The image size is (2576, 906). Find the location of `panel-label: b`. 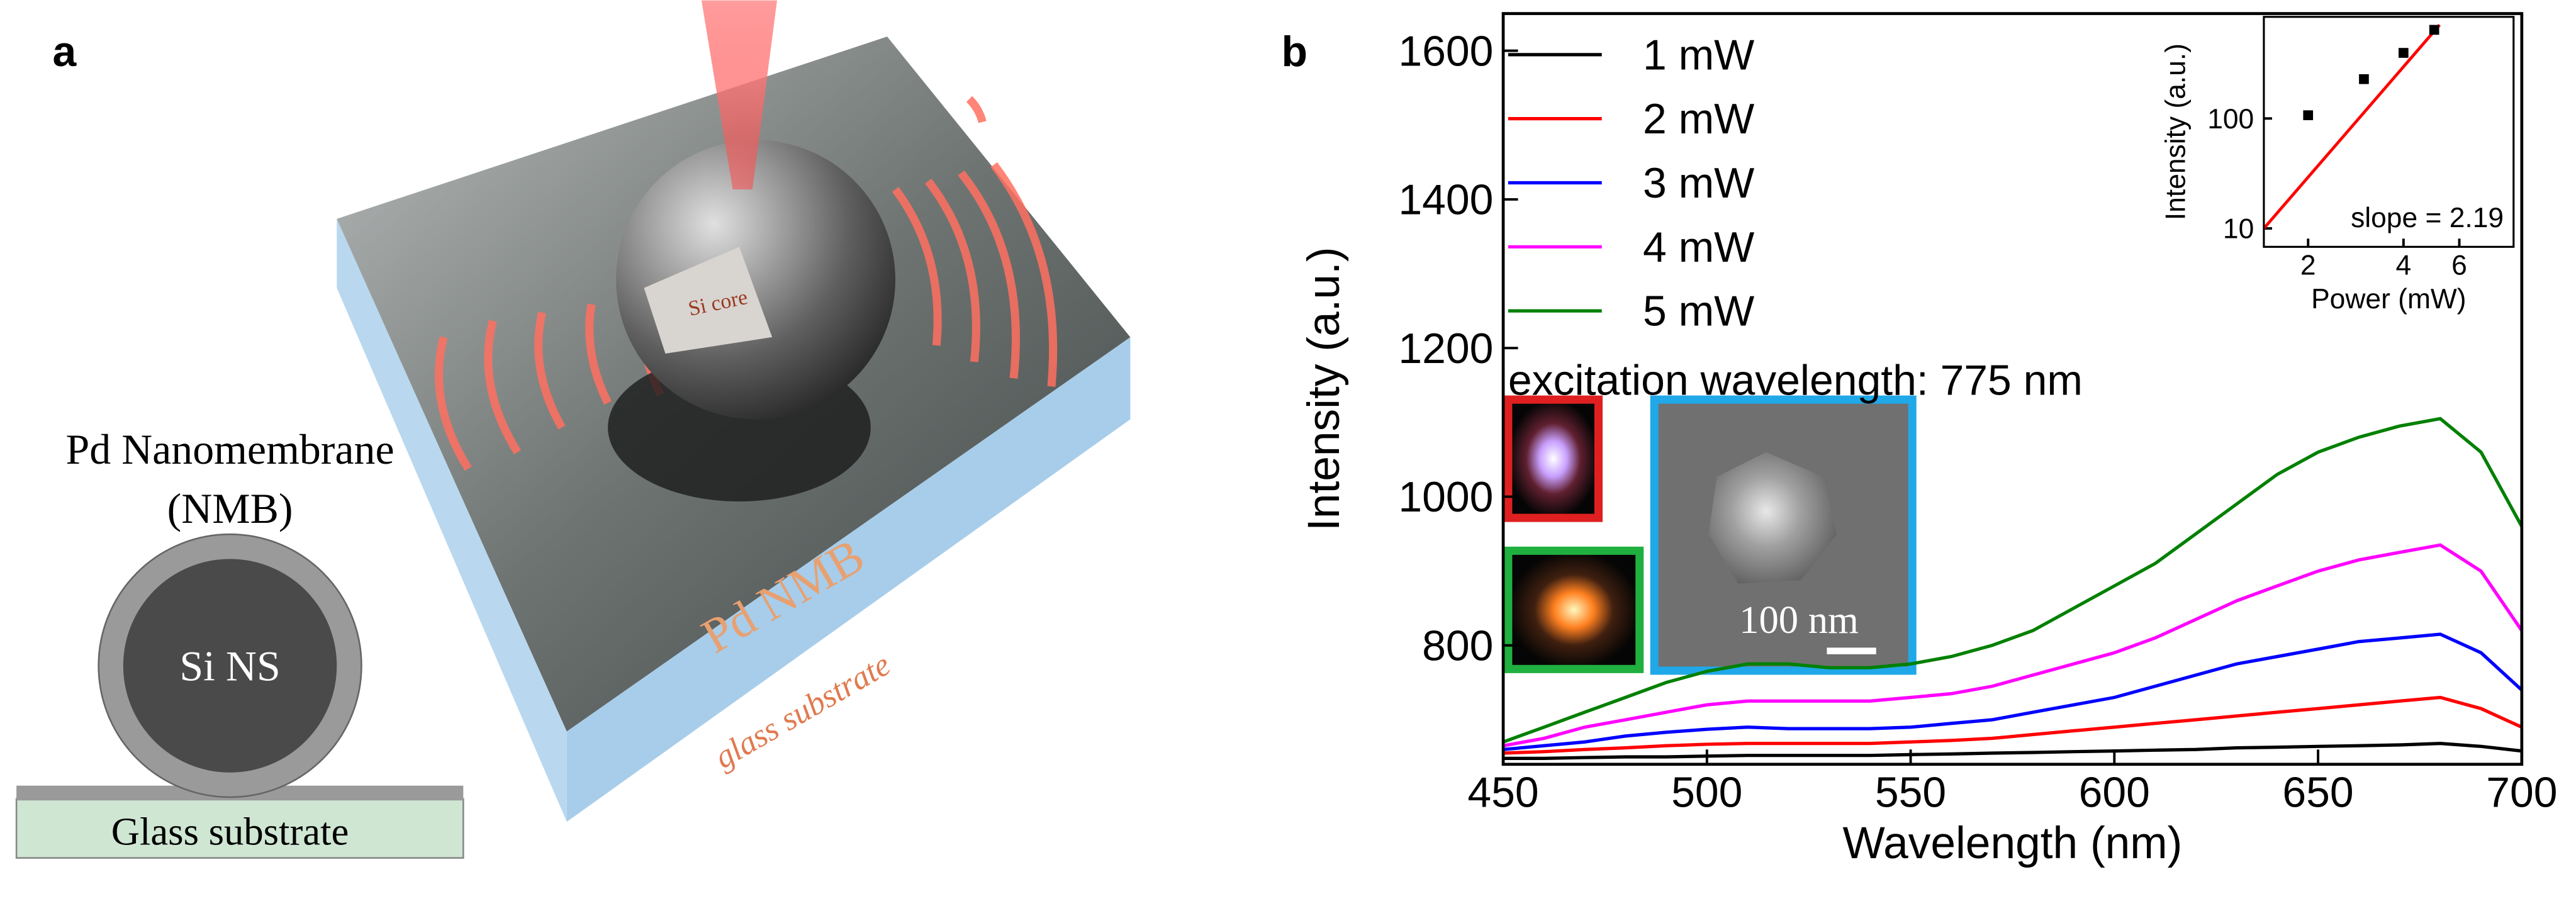

panel-label: b is located at coordinates (1295, 52).